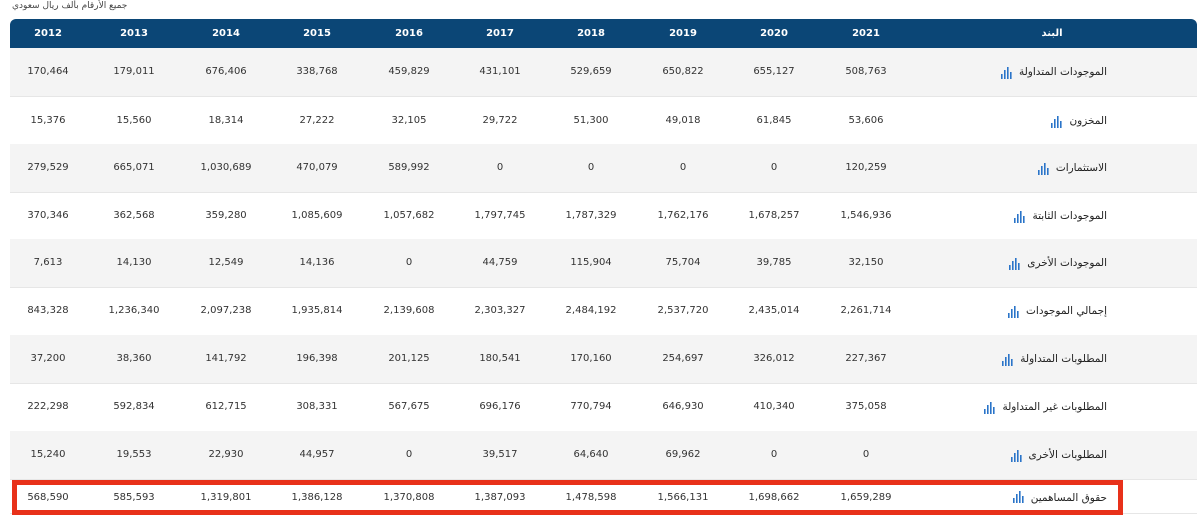 This screenshot has width=1200, height=518. I want to click on cell-2013: 179,011, so click(134, 71).